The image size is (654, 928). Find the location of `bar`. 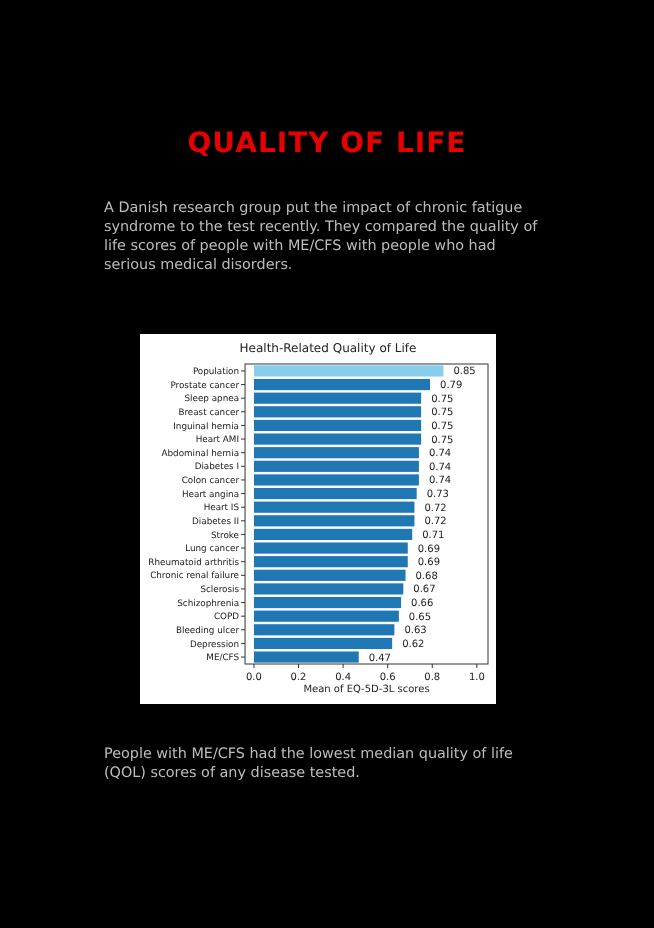

bar is located at coordinates (348, 371).